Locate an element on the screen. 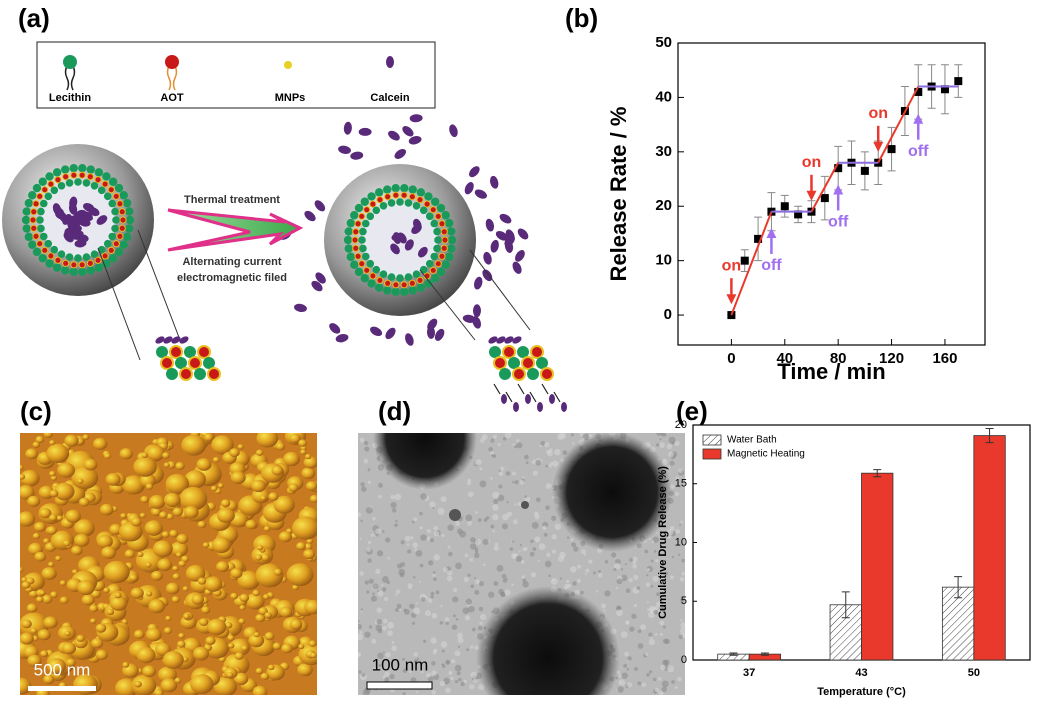  arrow-label: electromagnetic filed is located at coordinates (232, 278).